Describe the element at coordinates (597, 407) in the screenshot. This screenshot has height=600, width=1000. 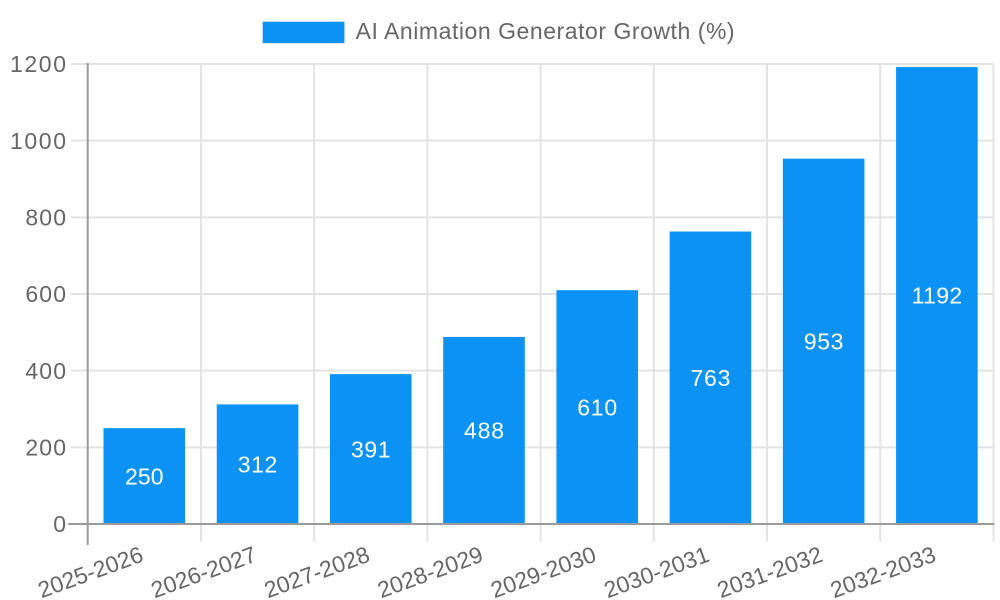
I see `svg-text: 610` at that location.